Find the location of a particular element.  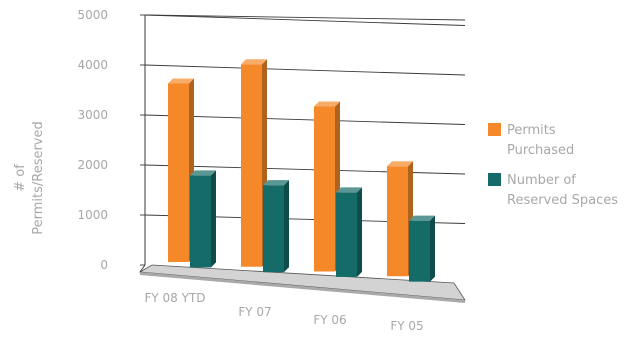

gridline-top is located at coordinates (305, 17).